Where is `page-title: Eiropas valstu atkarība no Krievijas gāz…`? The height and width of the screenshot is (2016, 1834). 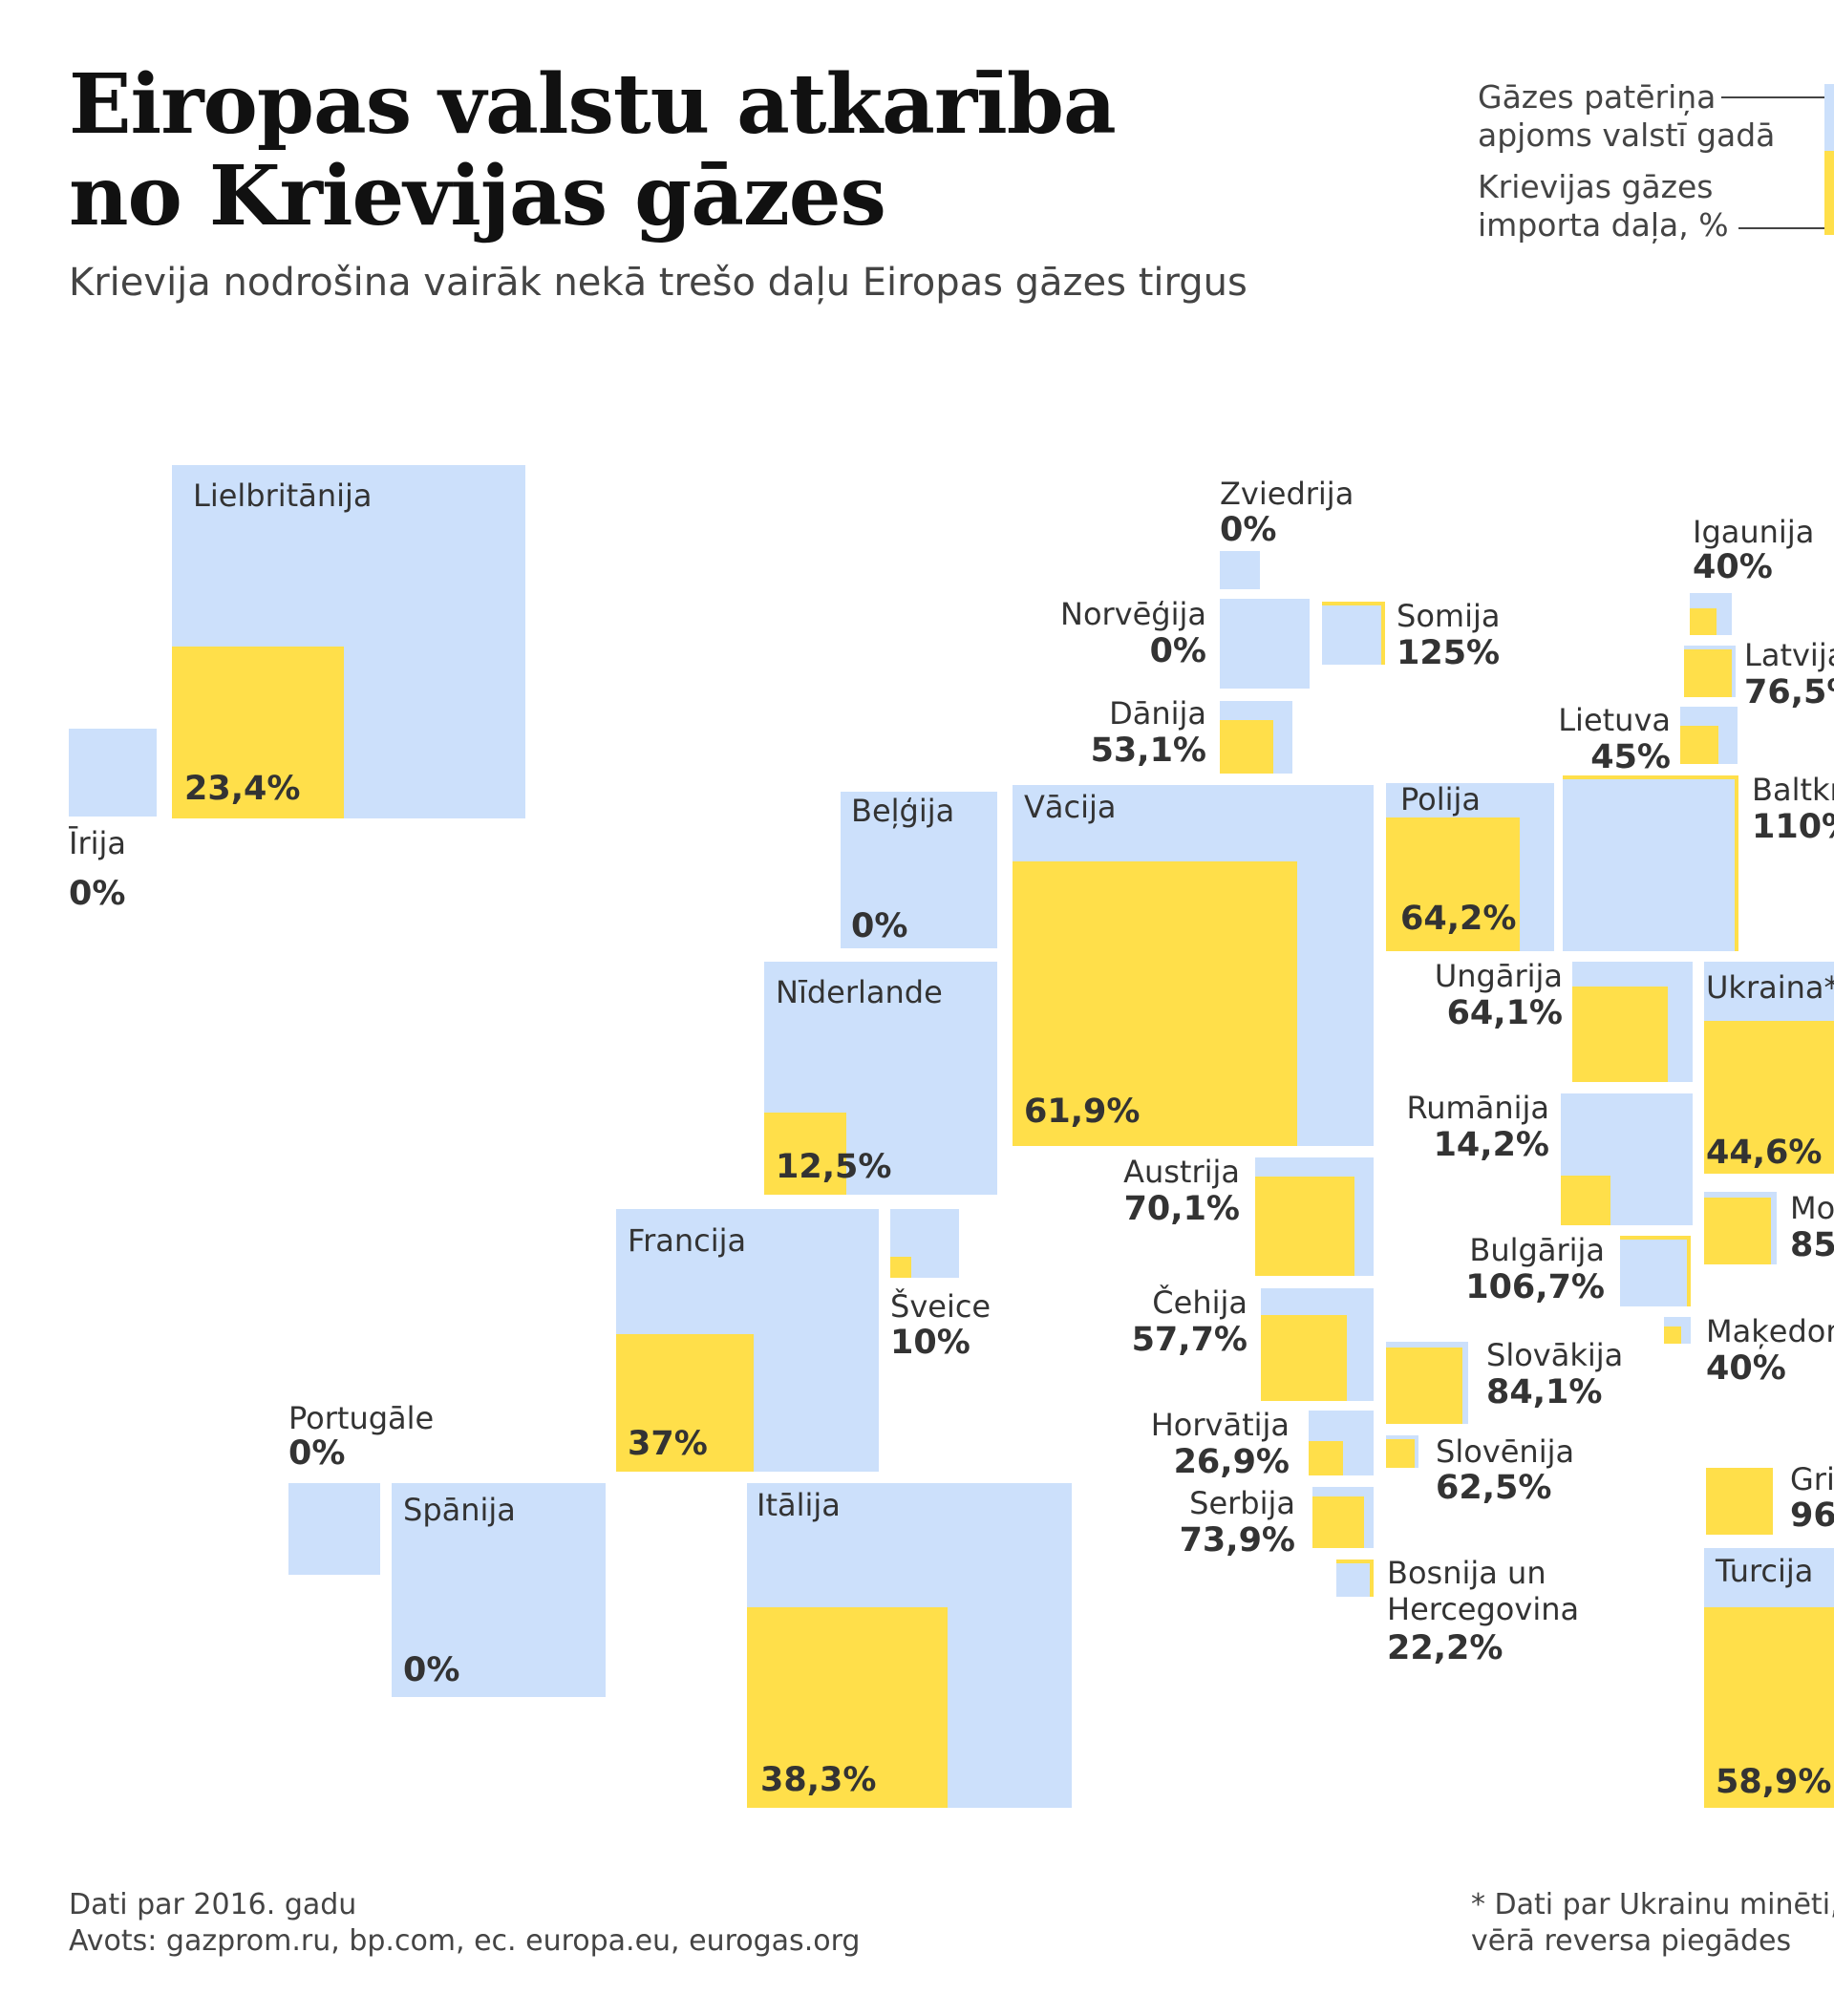 page-title: Eiropas valstu atkarība no Krievijas gāz… is located at coordinates (593, 151).